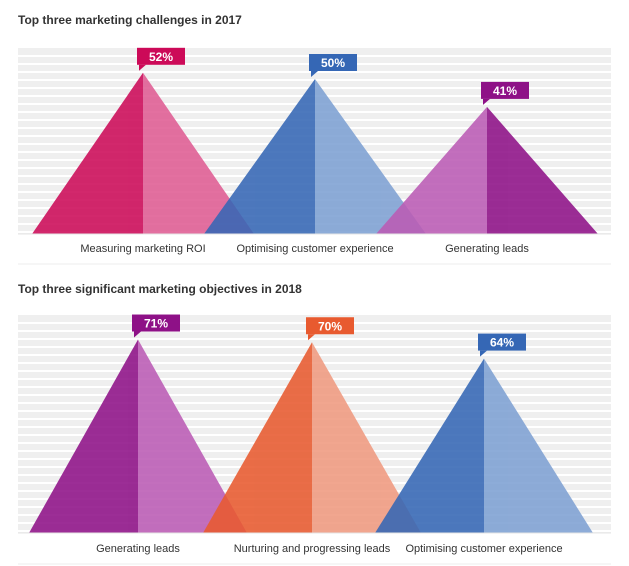 The width and height of the screenshot is (629, 566). What do you see at coordinates (142, 249) in the screenshot?
I see `category-label: Measuring marketing ROI` at bounding box center [142, 249].